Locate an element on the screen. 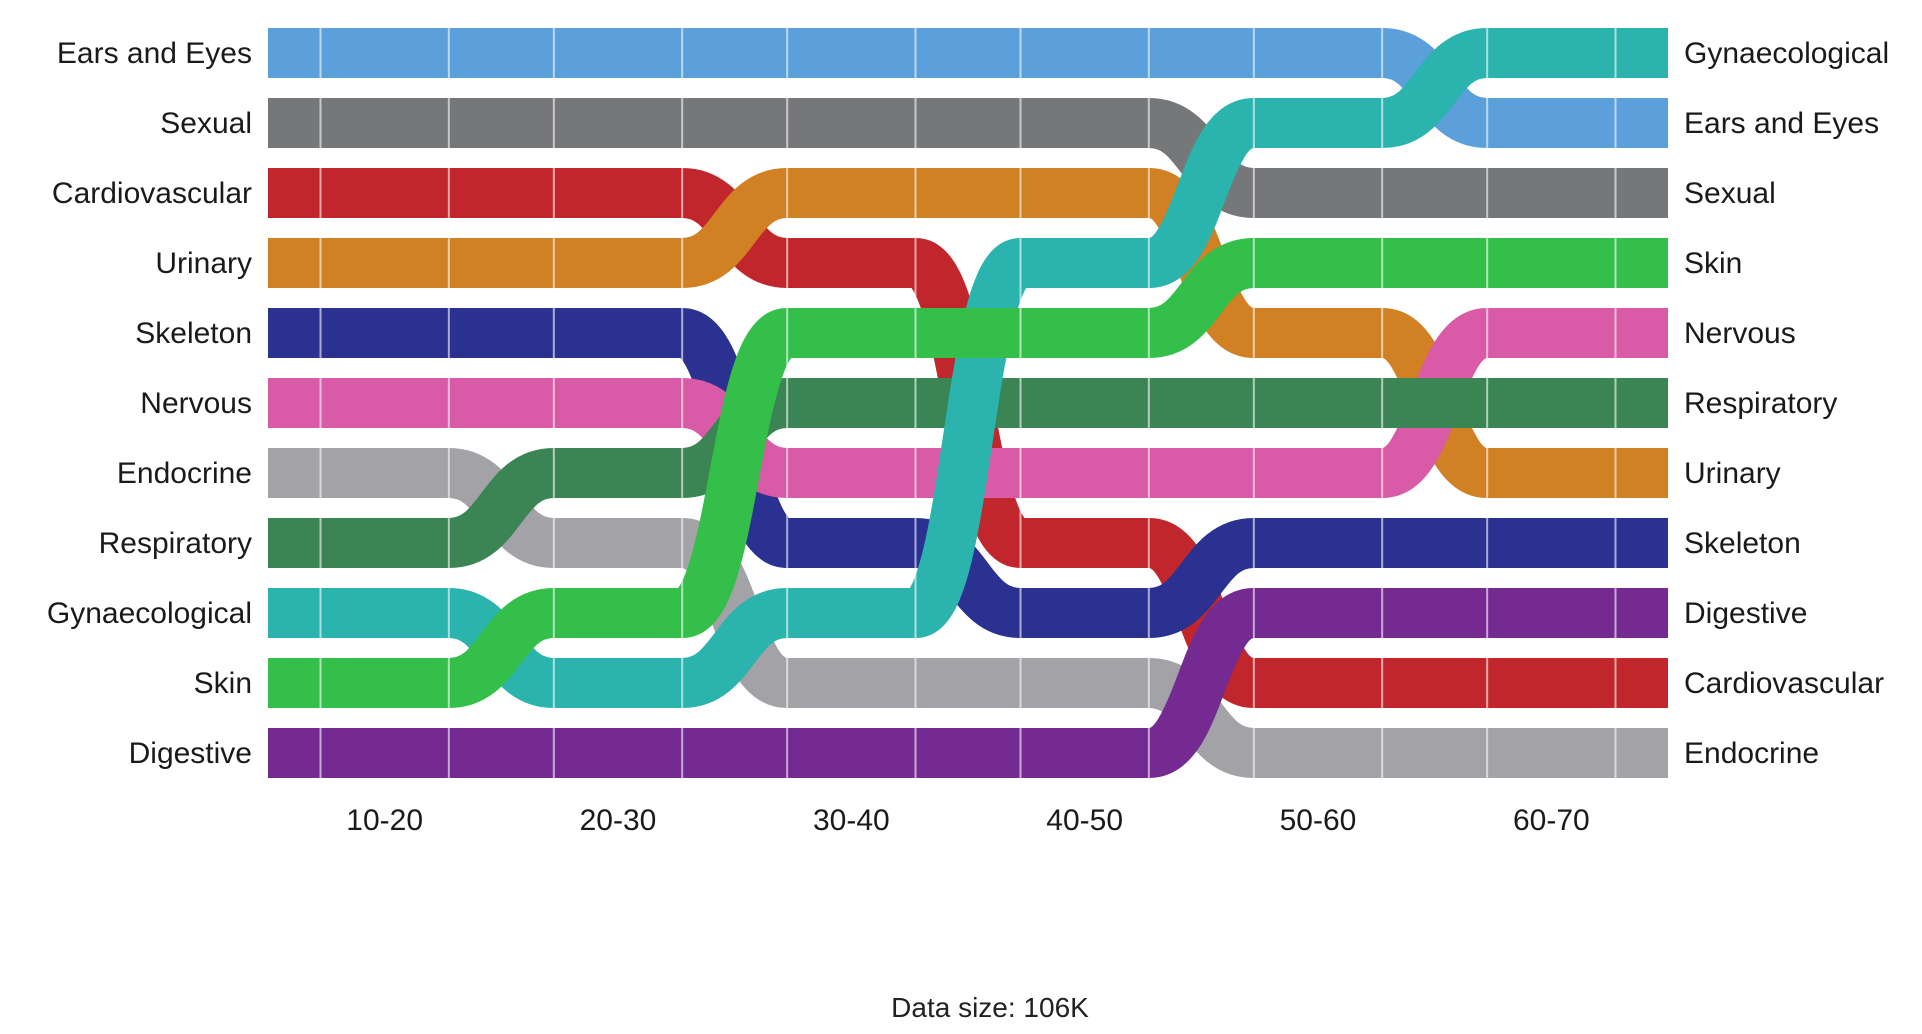  left-label-nervous: Nervous is located at coordinates (196, 403).